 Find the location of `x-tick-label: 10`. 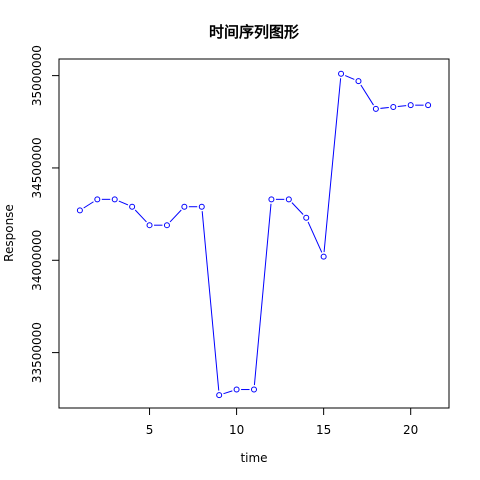

x-tick-label: 10 is located at coordinates (236, 430).